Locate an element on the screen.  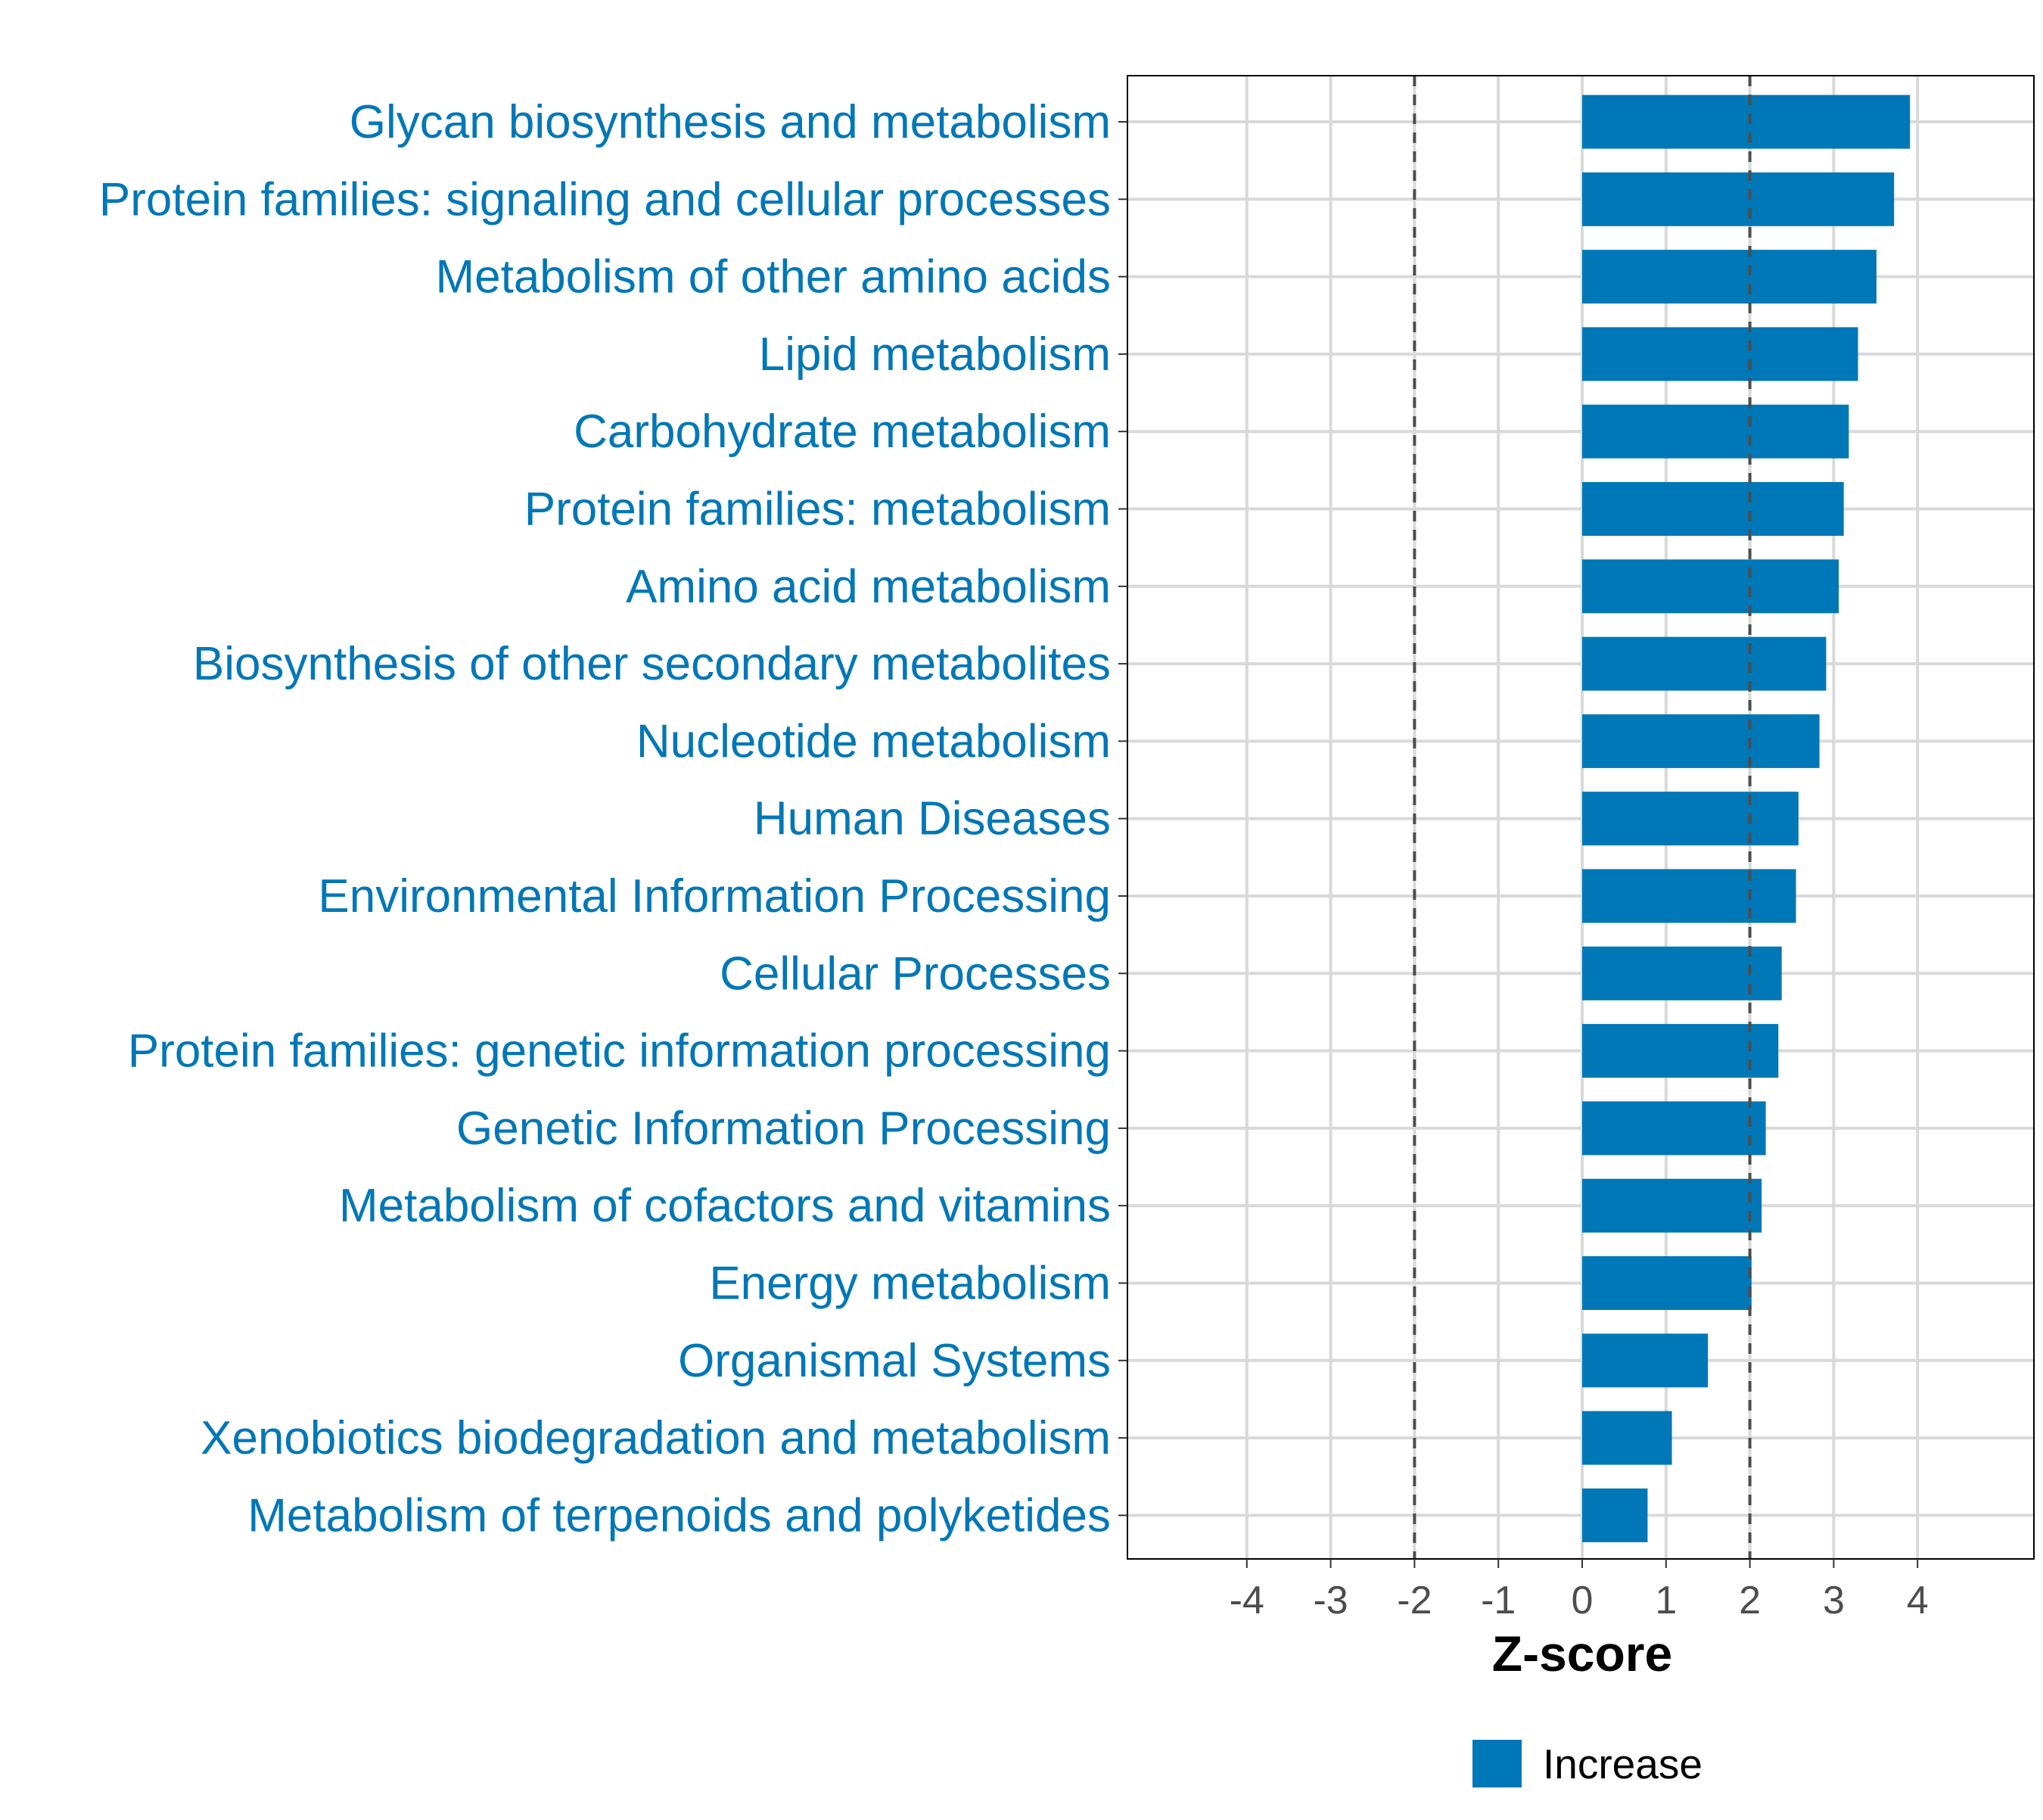
x-tick-label: -2 is located at coordinates (1415, 1600).